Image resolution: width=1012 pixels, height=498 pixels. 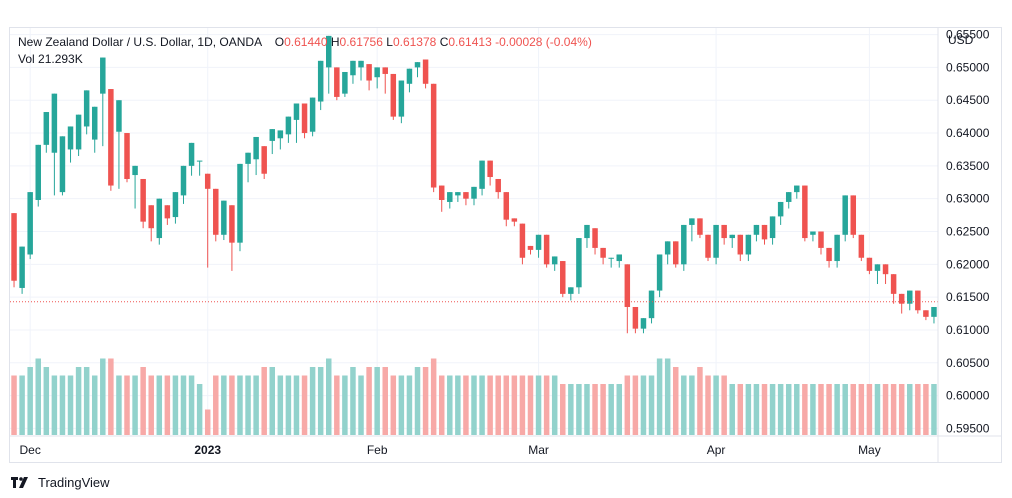 What do you see at coordinates (60, 482) in the screenshot?
I see `tradingview-footer: TradingView` at bounding box center [60, 482].